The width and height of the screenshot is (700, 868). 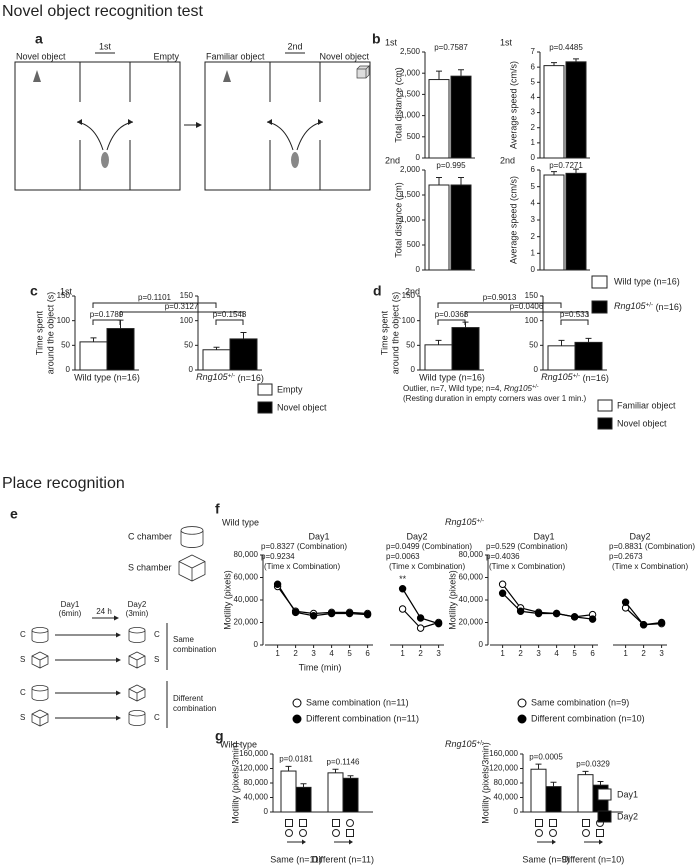 What do you see at coordinates (344, 761) in the screenshot?
I see `p-value: p=0.1146` at bounding box center [344, 761].